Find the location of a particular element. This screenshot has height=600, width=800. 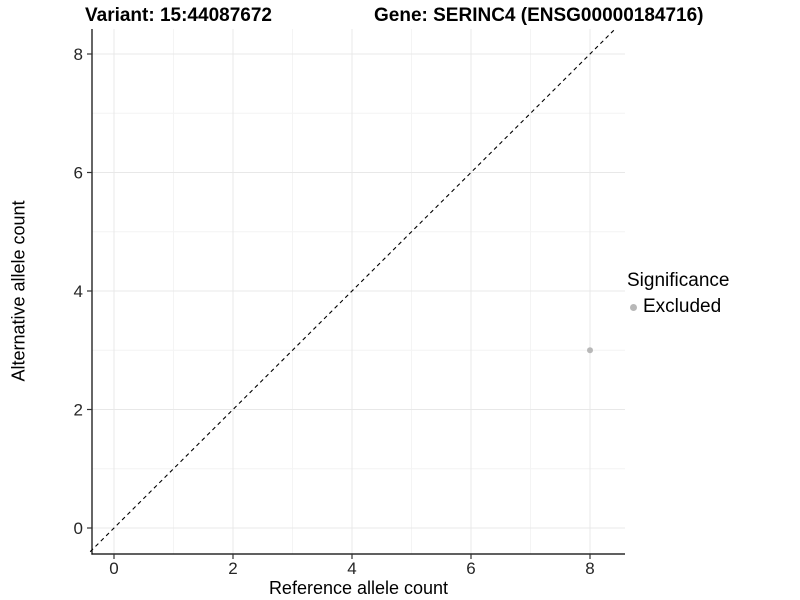

x-tick-label: 6 is located at coordinates (470, 568).